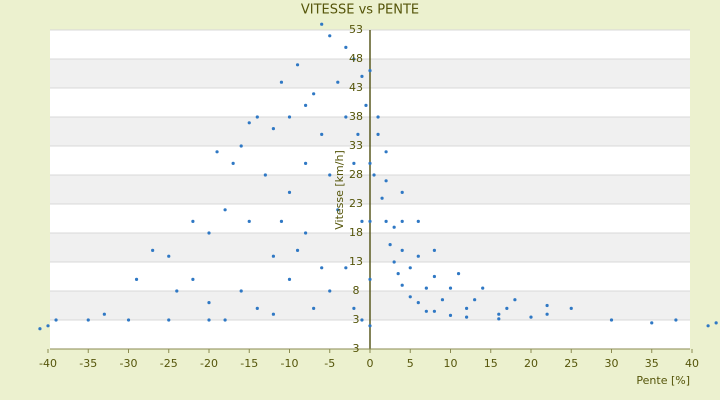 Image resolution: width=720 pixels, height=400 pixels. What do you see at coordinates (663, 380) in the screenshot?
I see `x-axis-label: Pente [%]` at bounding box center [663, 380].